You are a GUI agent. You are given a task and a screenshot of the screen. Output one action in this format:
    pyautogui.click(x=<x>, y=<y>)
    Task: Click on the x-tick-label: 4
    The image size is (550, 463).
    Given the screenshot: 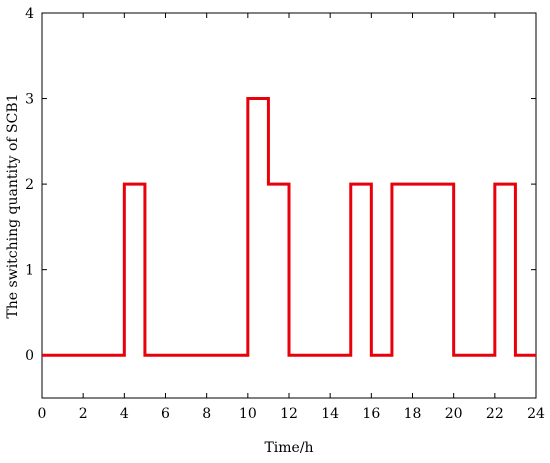 What is the action you would take?
    pyautogui.click(x=124, y=414)
    